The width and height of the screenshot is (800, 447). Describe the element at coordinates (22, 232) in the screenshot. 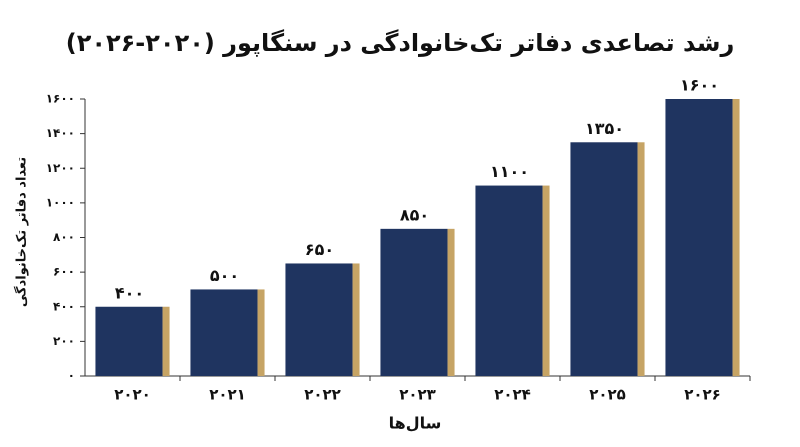

I see `y-axis-label: تعداد دفاتر تک‌خانوادگی` at that location.